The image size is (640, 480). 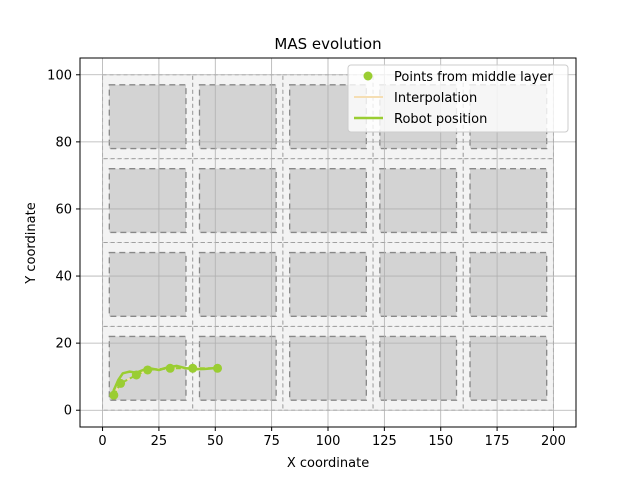 What do you see at coordinates (497, 441) in the screenshot?
I see `x-tick-label: 175` at bounding box center [497, 441].